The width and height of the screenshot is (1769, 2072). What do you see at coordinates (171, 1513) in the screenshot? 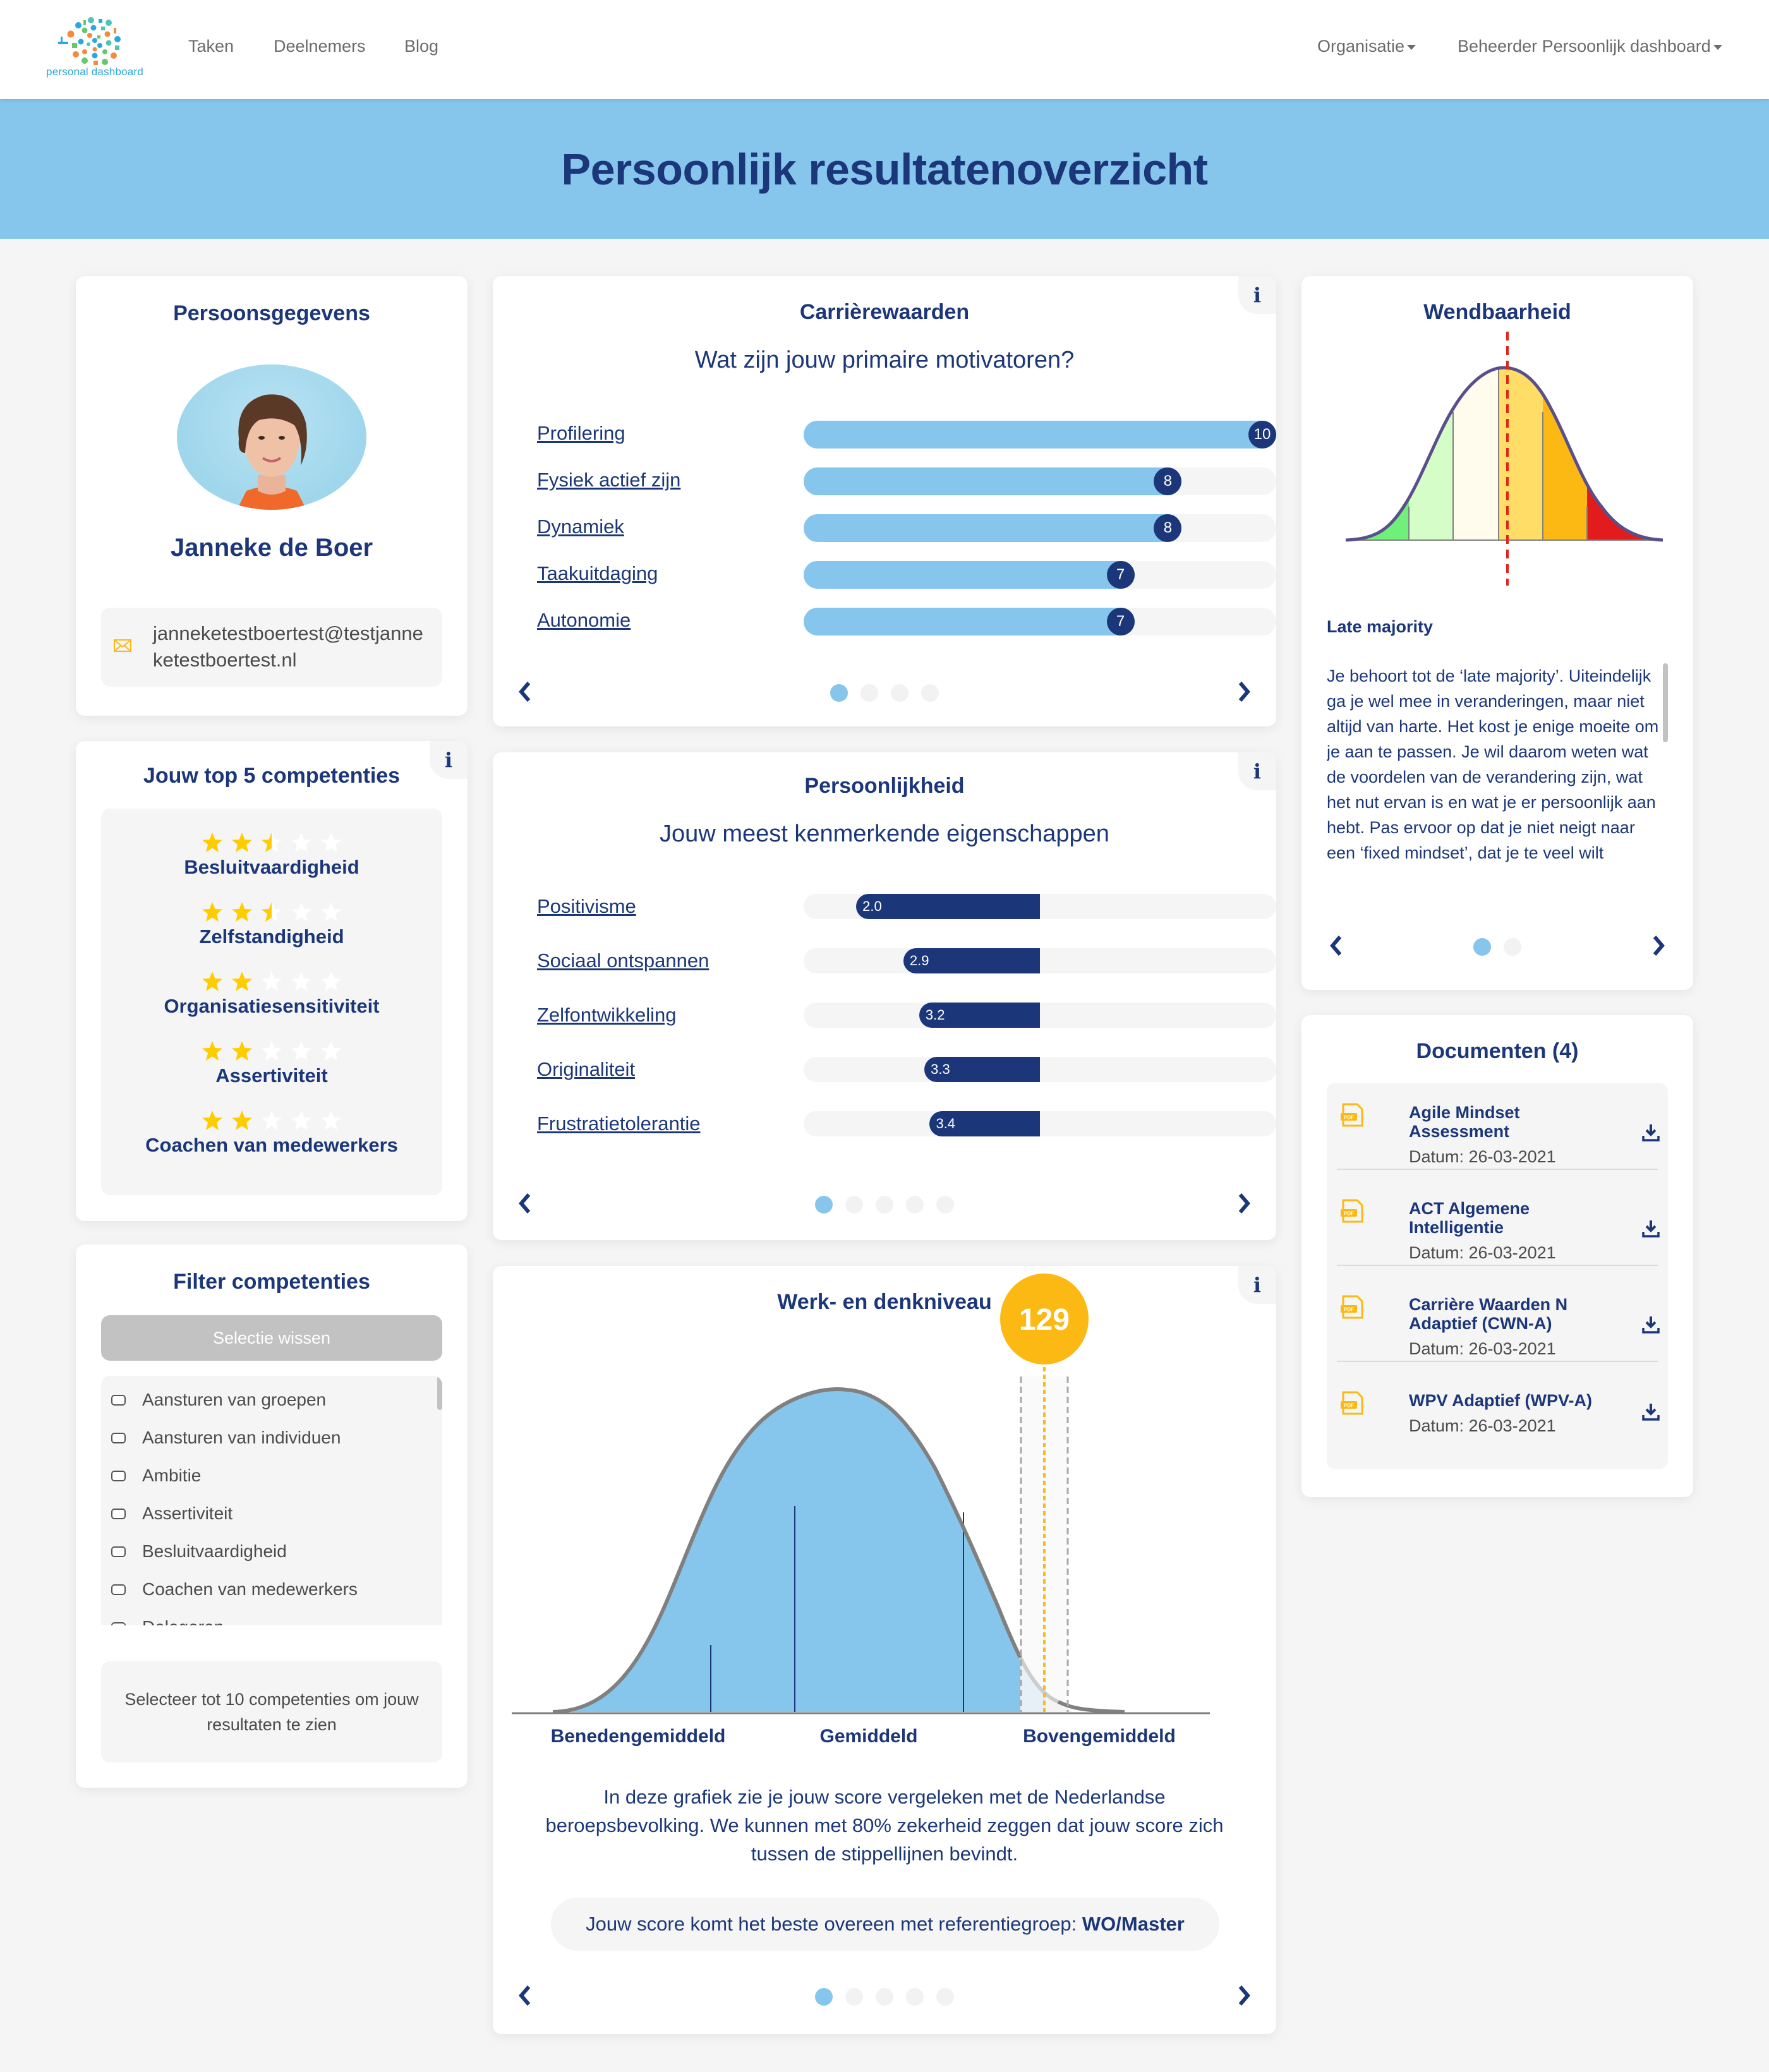
I see `checkbox-assertiviteit: Assertiviteit` at bounding box center [171, 1513].